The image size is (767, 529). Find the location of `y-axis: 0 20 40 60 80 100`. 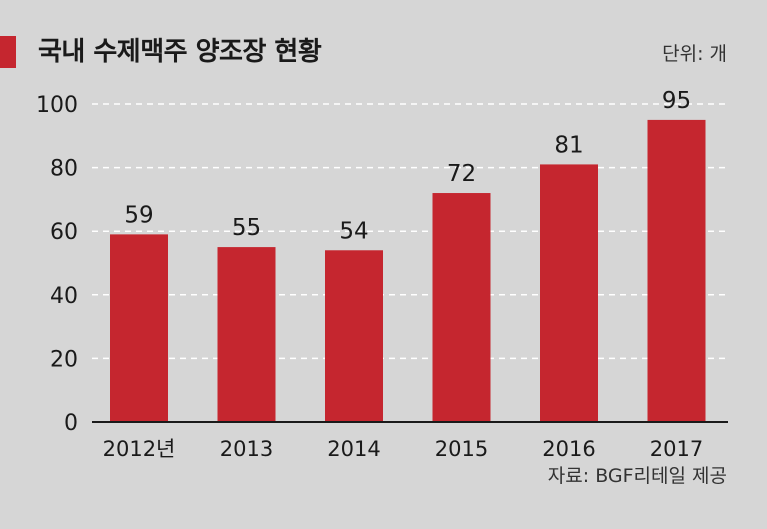

y-axis: 0 20 40 60 80 100 is located at coordinates (57, 264).